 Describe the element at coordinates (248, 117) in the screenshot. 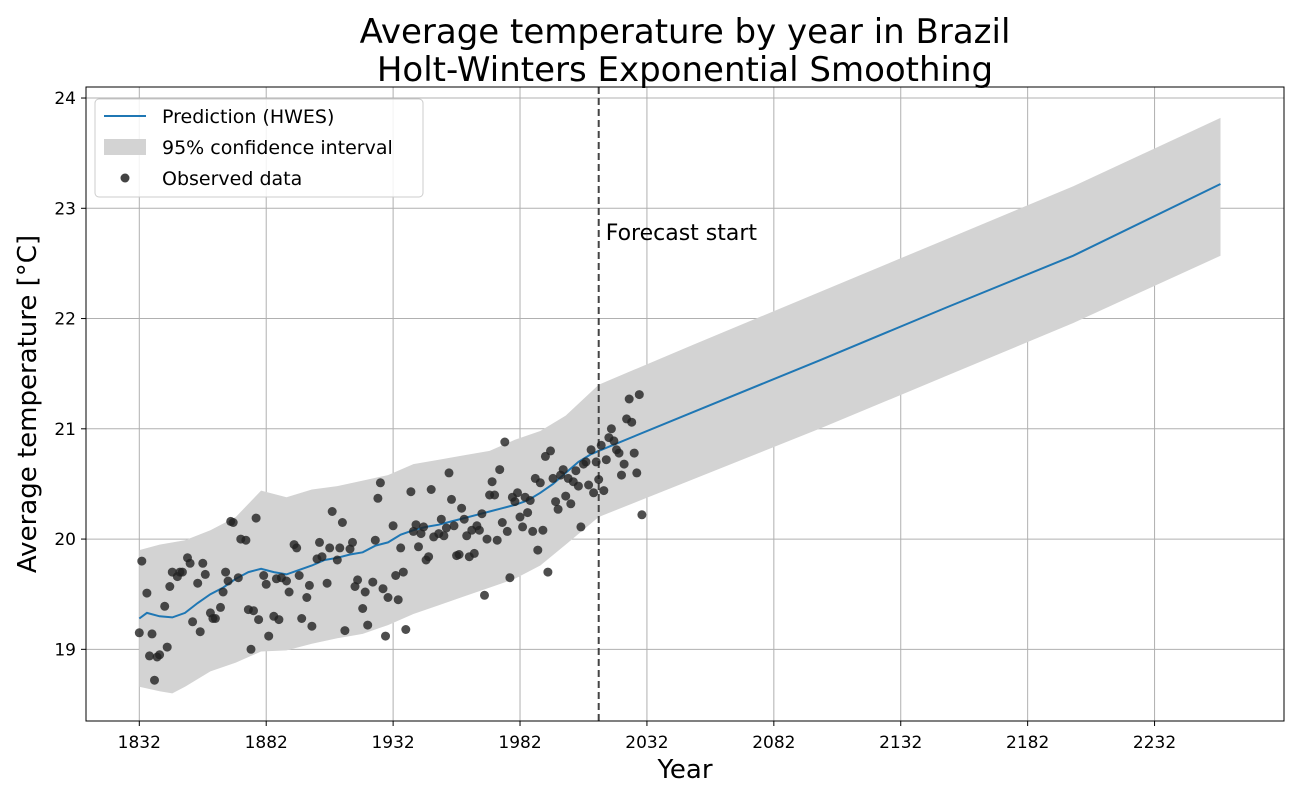

I see `legend-prediction-label: Prediction (HWES)` at that location.